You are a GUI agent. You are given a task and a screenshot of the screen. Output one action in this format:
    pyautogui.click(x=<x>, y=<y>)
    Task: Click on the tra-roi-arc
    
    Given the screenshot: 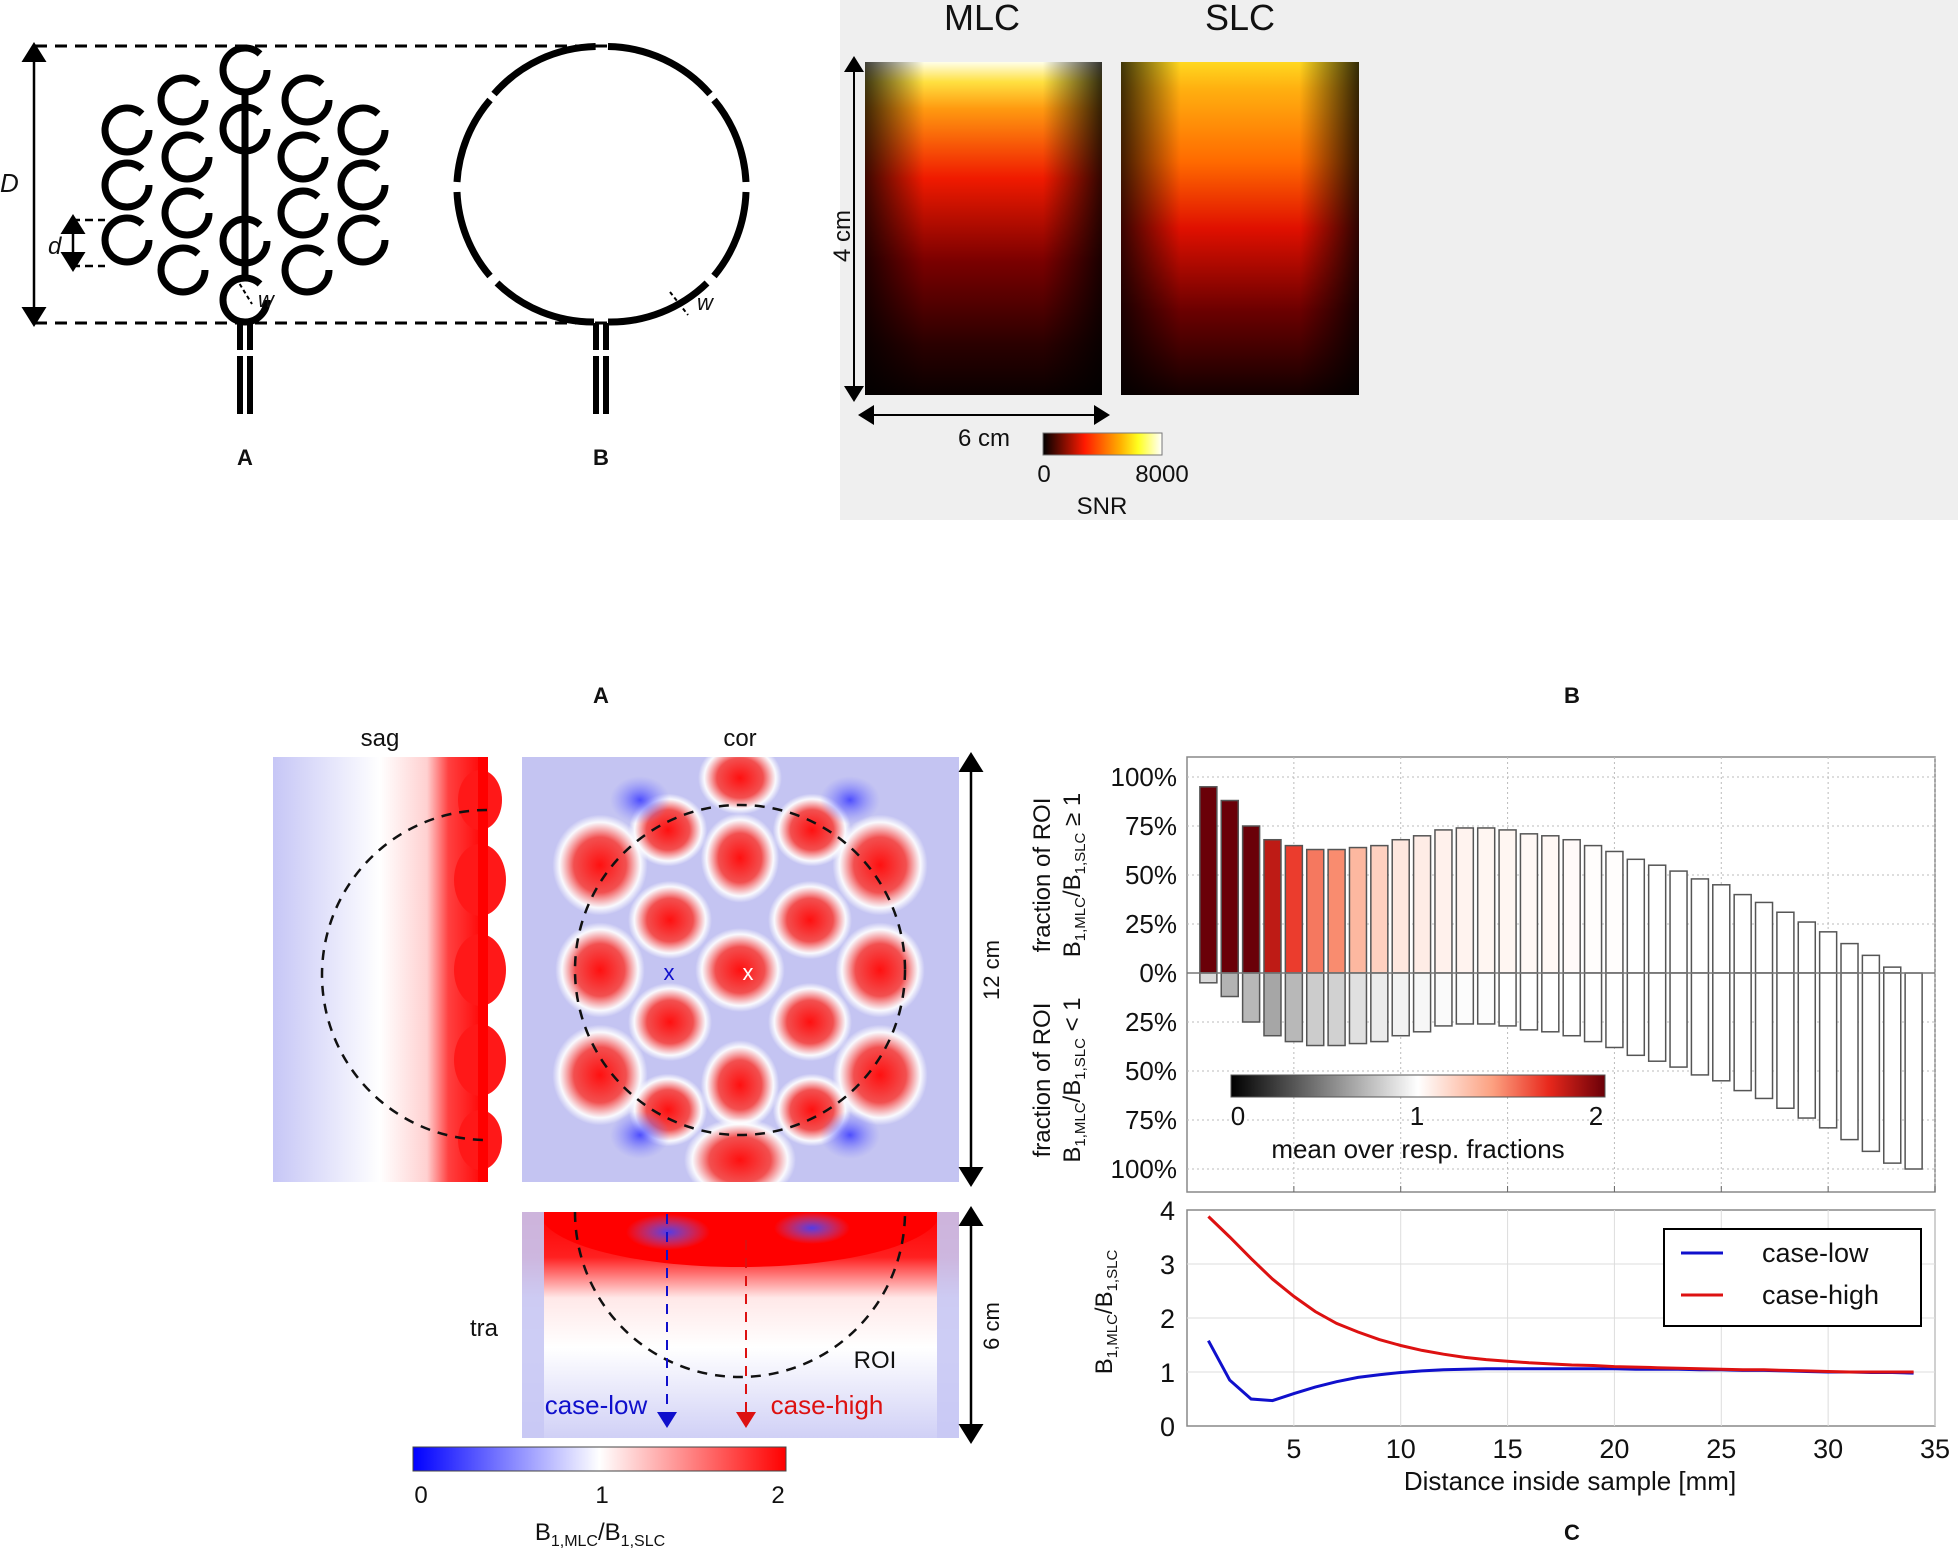 What is the action you would take?
    pyautogui.click(x=740, y=1295)
    